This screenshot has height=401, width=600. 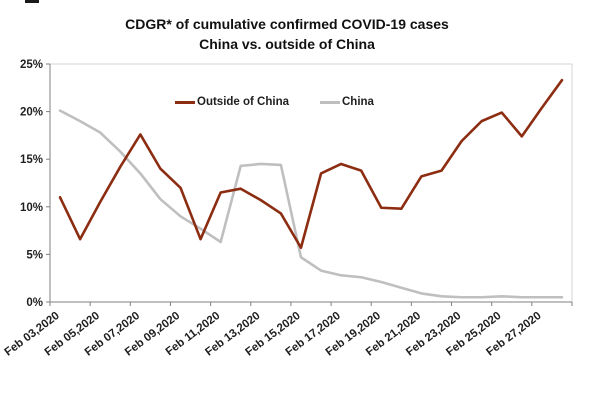 What do you see at coordinates (31, 65) in the screenshot?
I see `y-tick-label: 25%` at bounding box center [31, 65].